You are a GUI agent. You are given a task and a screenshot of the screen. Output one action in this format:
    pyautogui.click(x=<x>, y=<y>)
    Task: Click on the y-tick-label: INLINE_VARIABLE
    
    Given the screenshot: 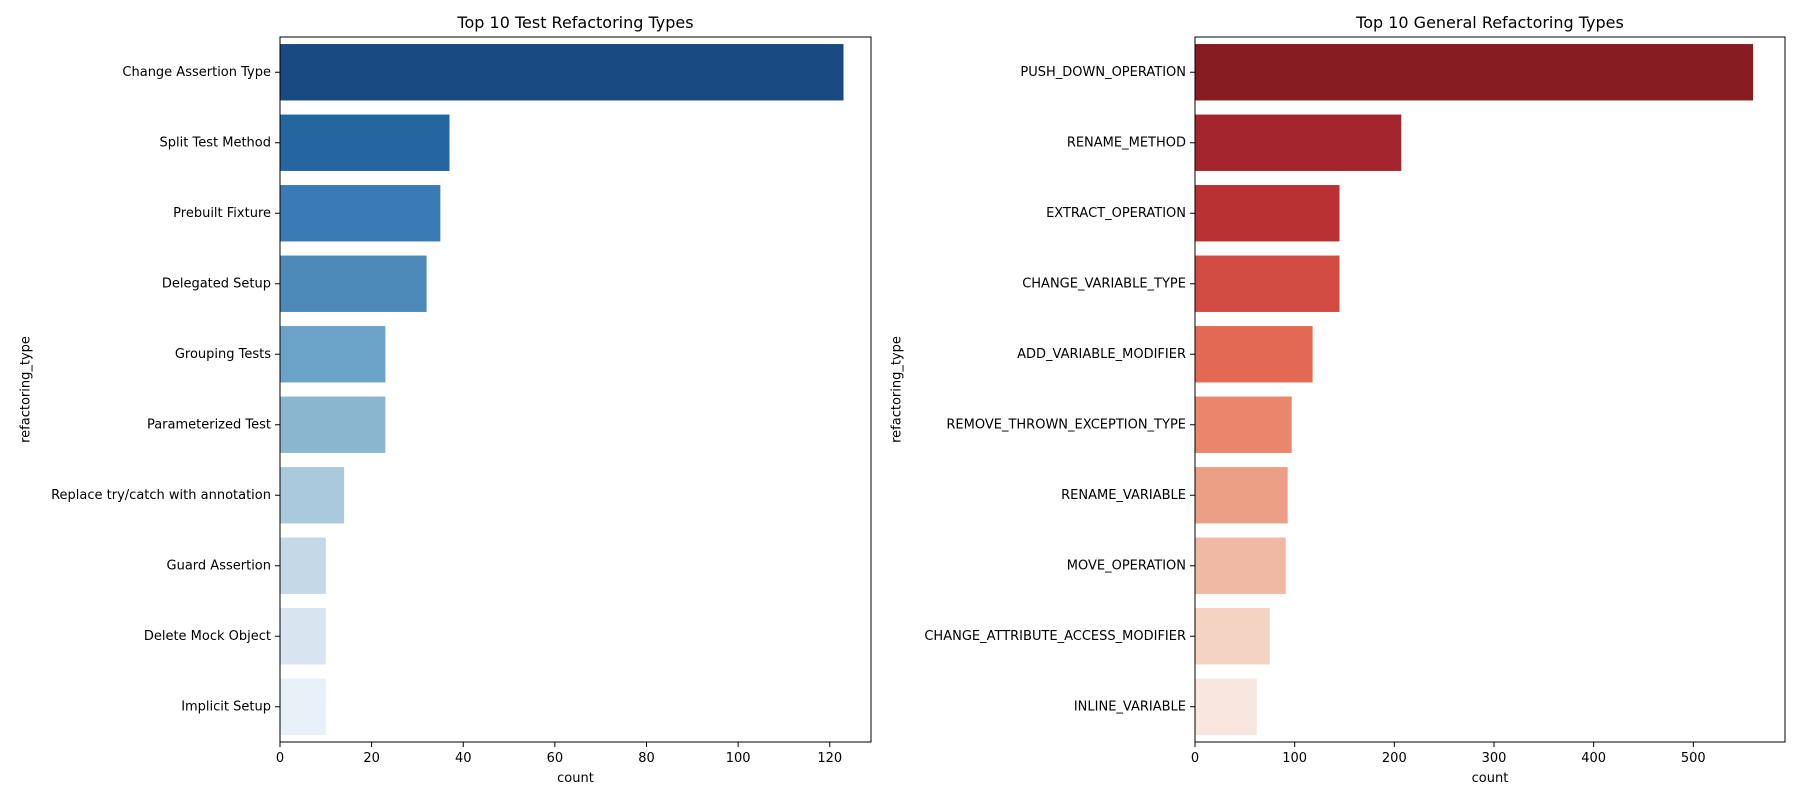 What is the action you would take?
    pyautogui.click(x=1130, y=706)
    